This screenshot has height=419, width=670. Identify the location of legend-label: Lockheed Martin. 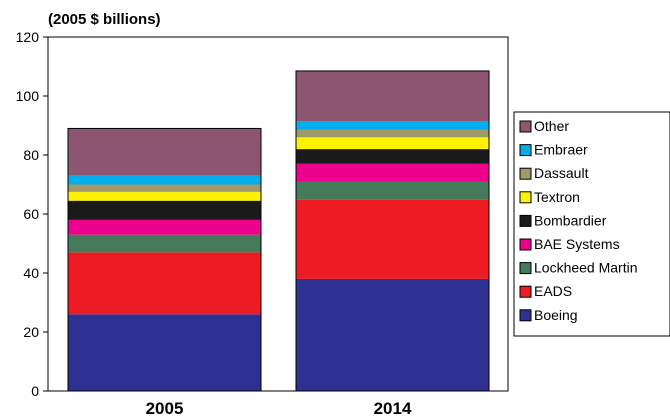
(586, 268).